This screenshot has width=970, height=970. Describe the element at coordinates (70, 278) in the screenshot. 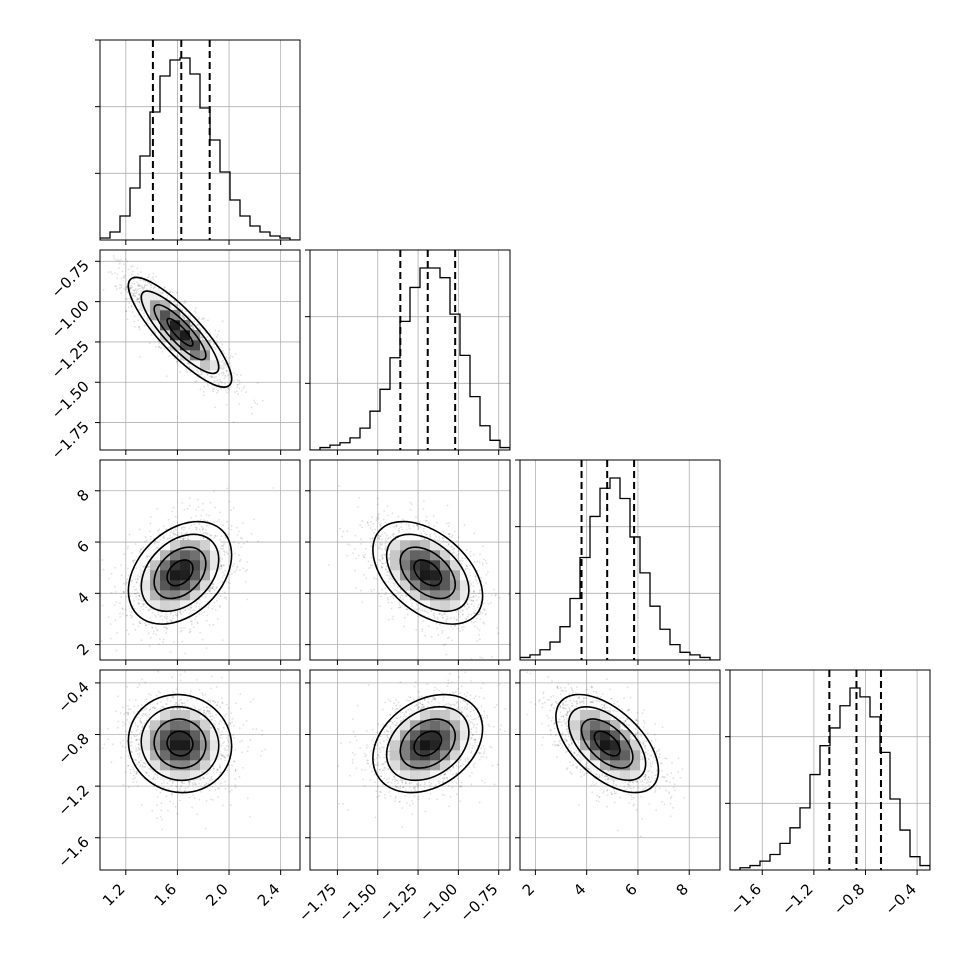

I see `y-tick-label: −0.75` at that location.